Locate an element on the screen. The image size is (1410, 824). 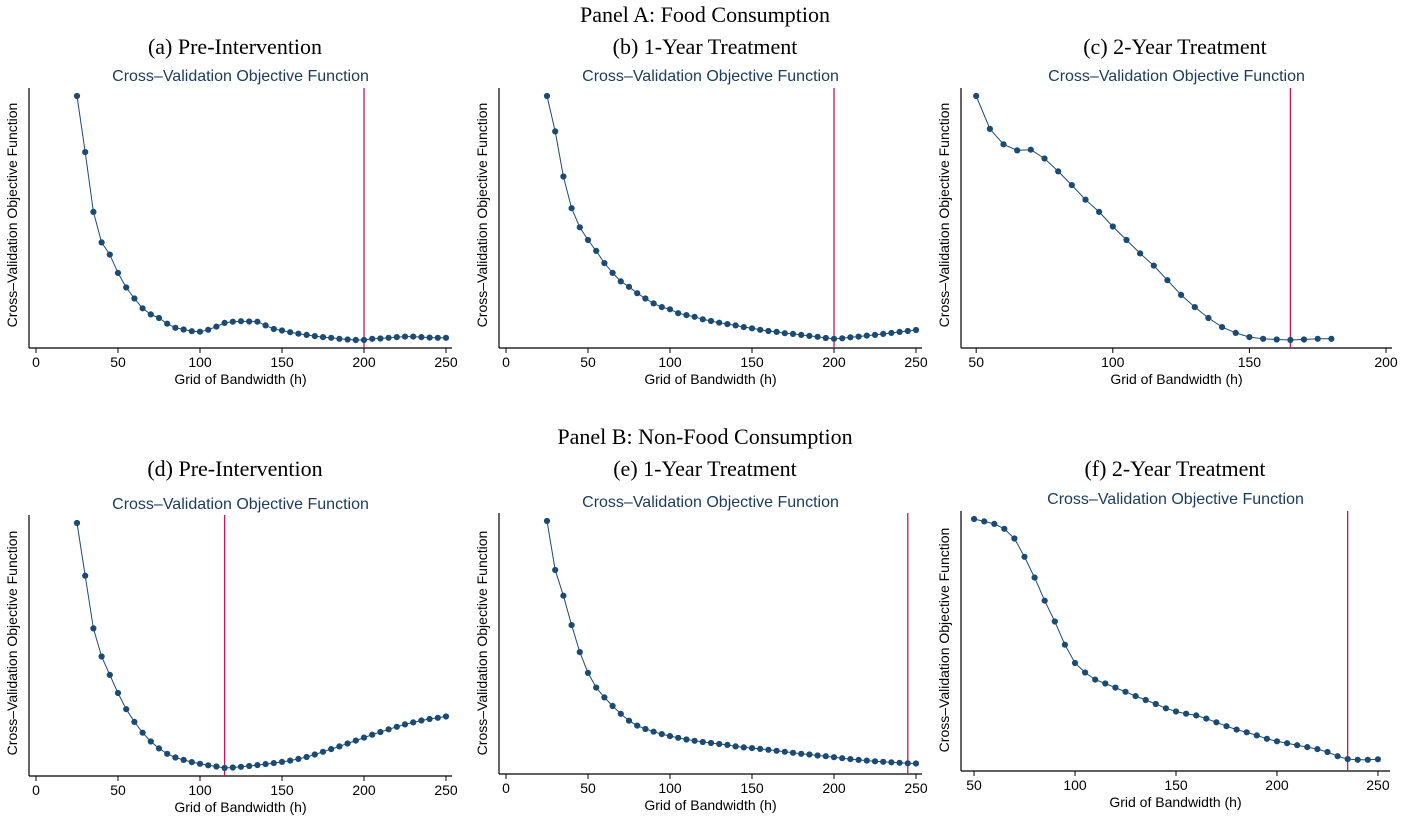
x-tick-label-d: 250 is located at coordinates (446, 790).